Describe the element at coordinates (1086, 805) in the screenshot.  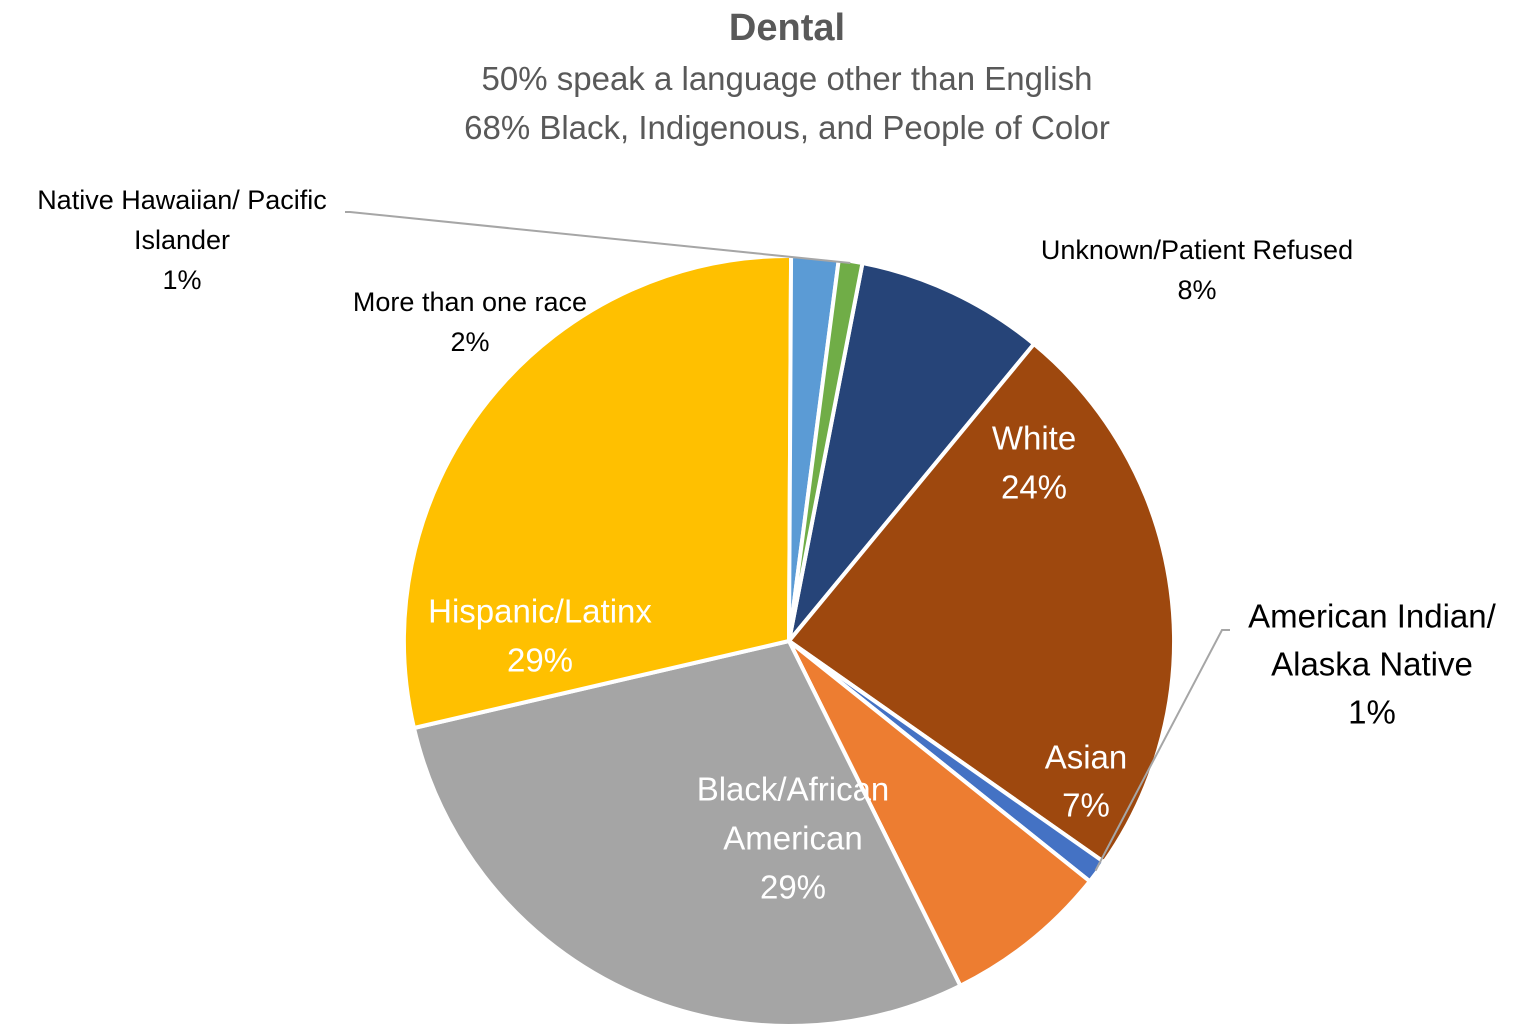
I see `slice-value-label: 7%` at that location.